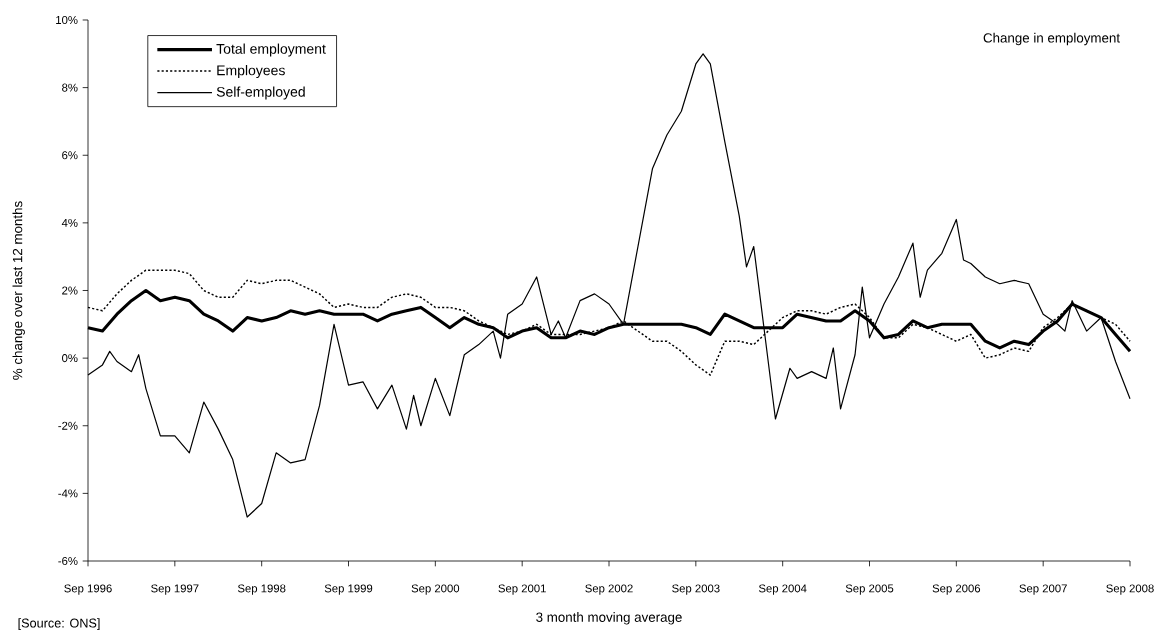 The width and height of the screenshot is (1173, 633). I want to click on y-tick-label: 4%, so click(69, 222).